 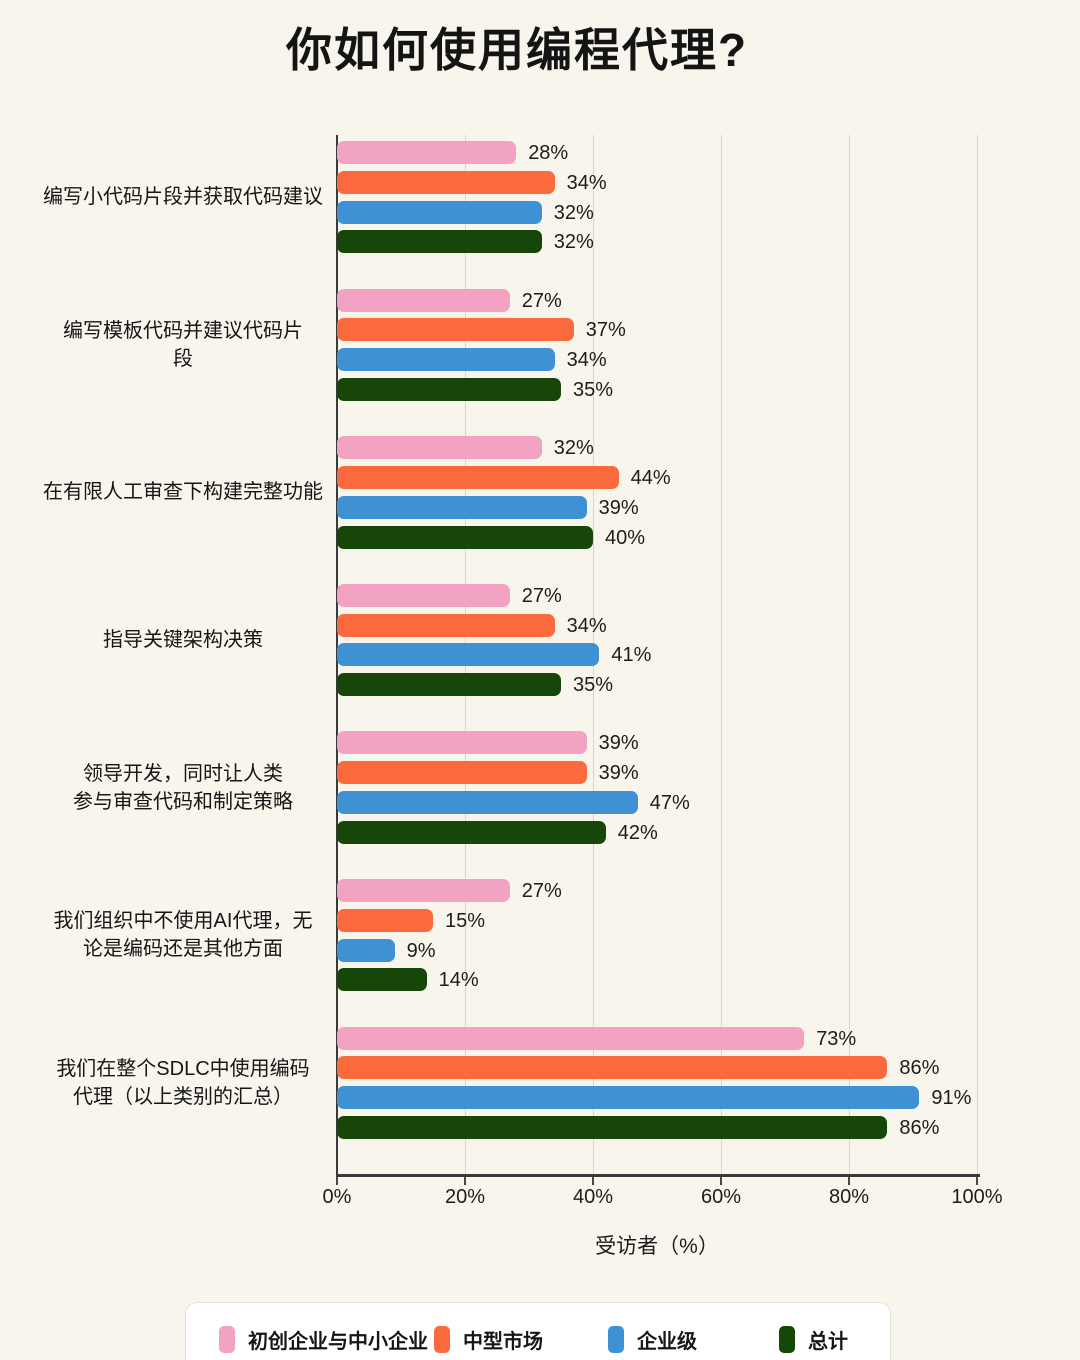 I want to click on legend-item-mid-market: 中型市场, so click(x=488, y=1339).